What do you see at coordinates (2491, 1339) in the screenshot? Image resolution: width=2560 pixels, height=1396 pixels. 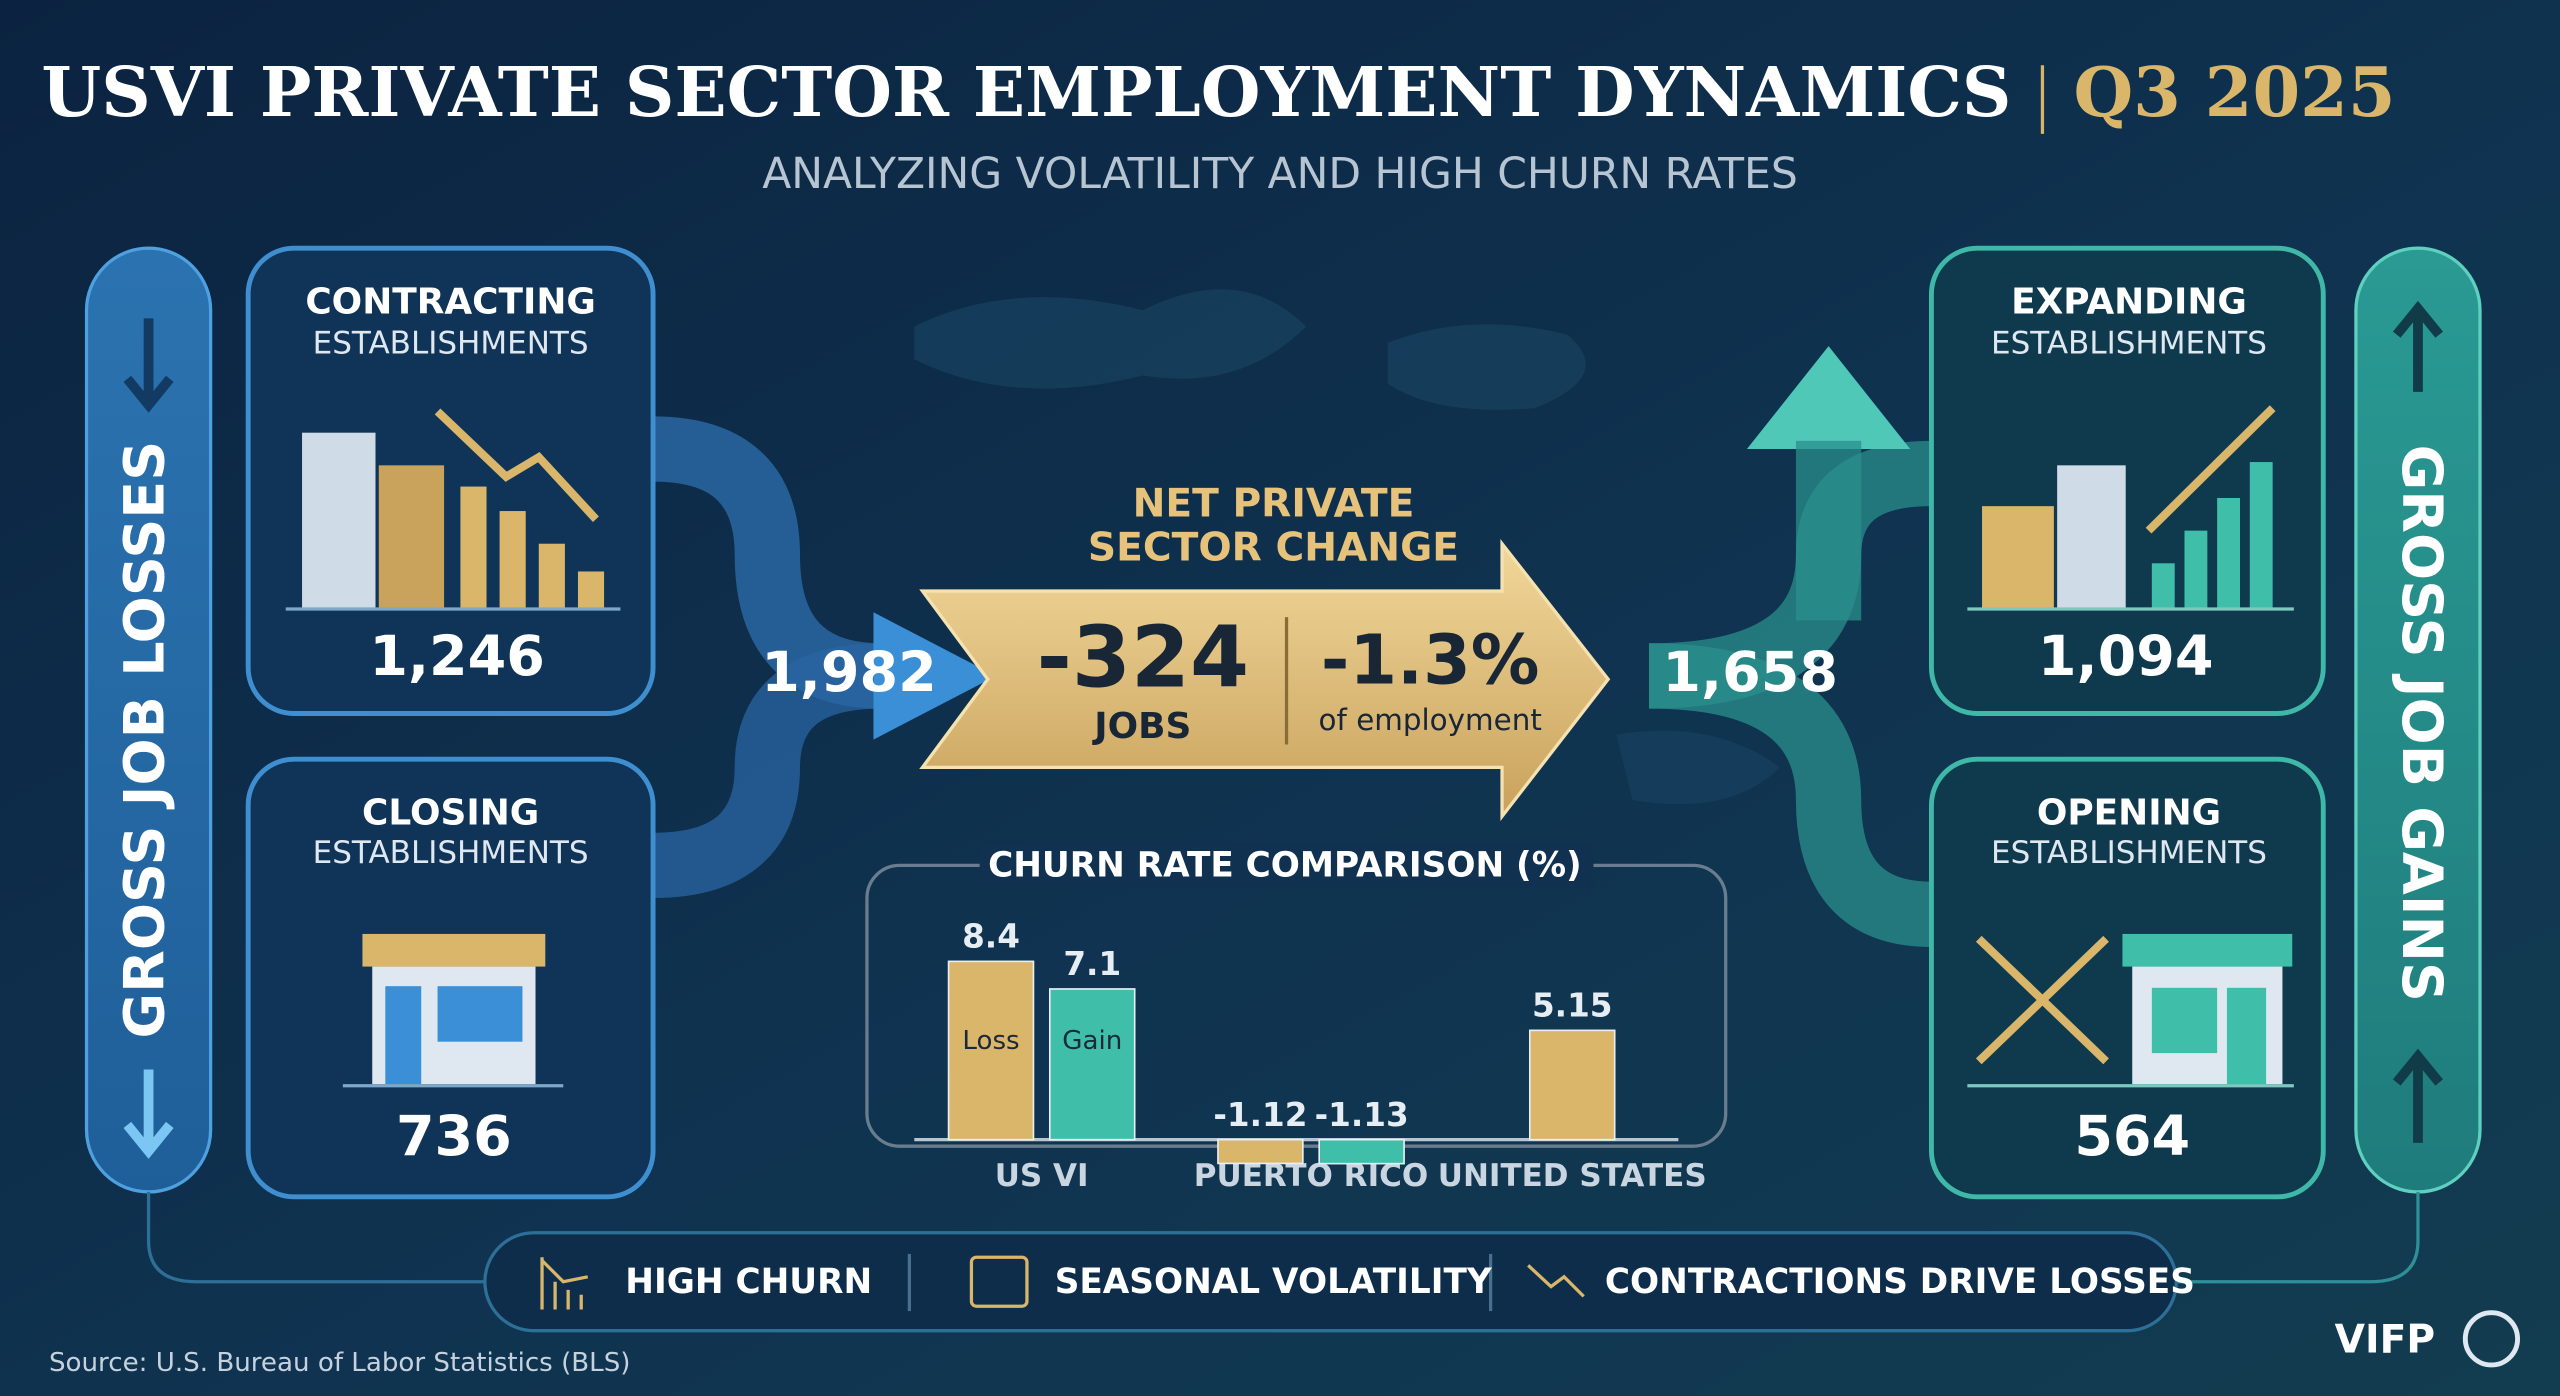 I see `logo-badge` at bounding box center [2491, 1339].